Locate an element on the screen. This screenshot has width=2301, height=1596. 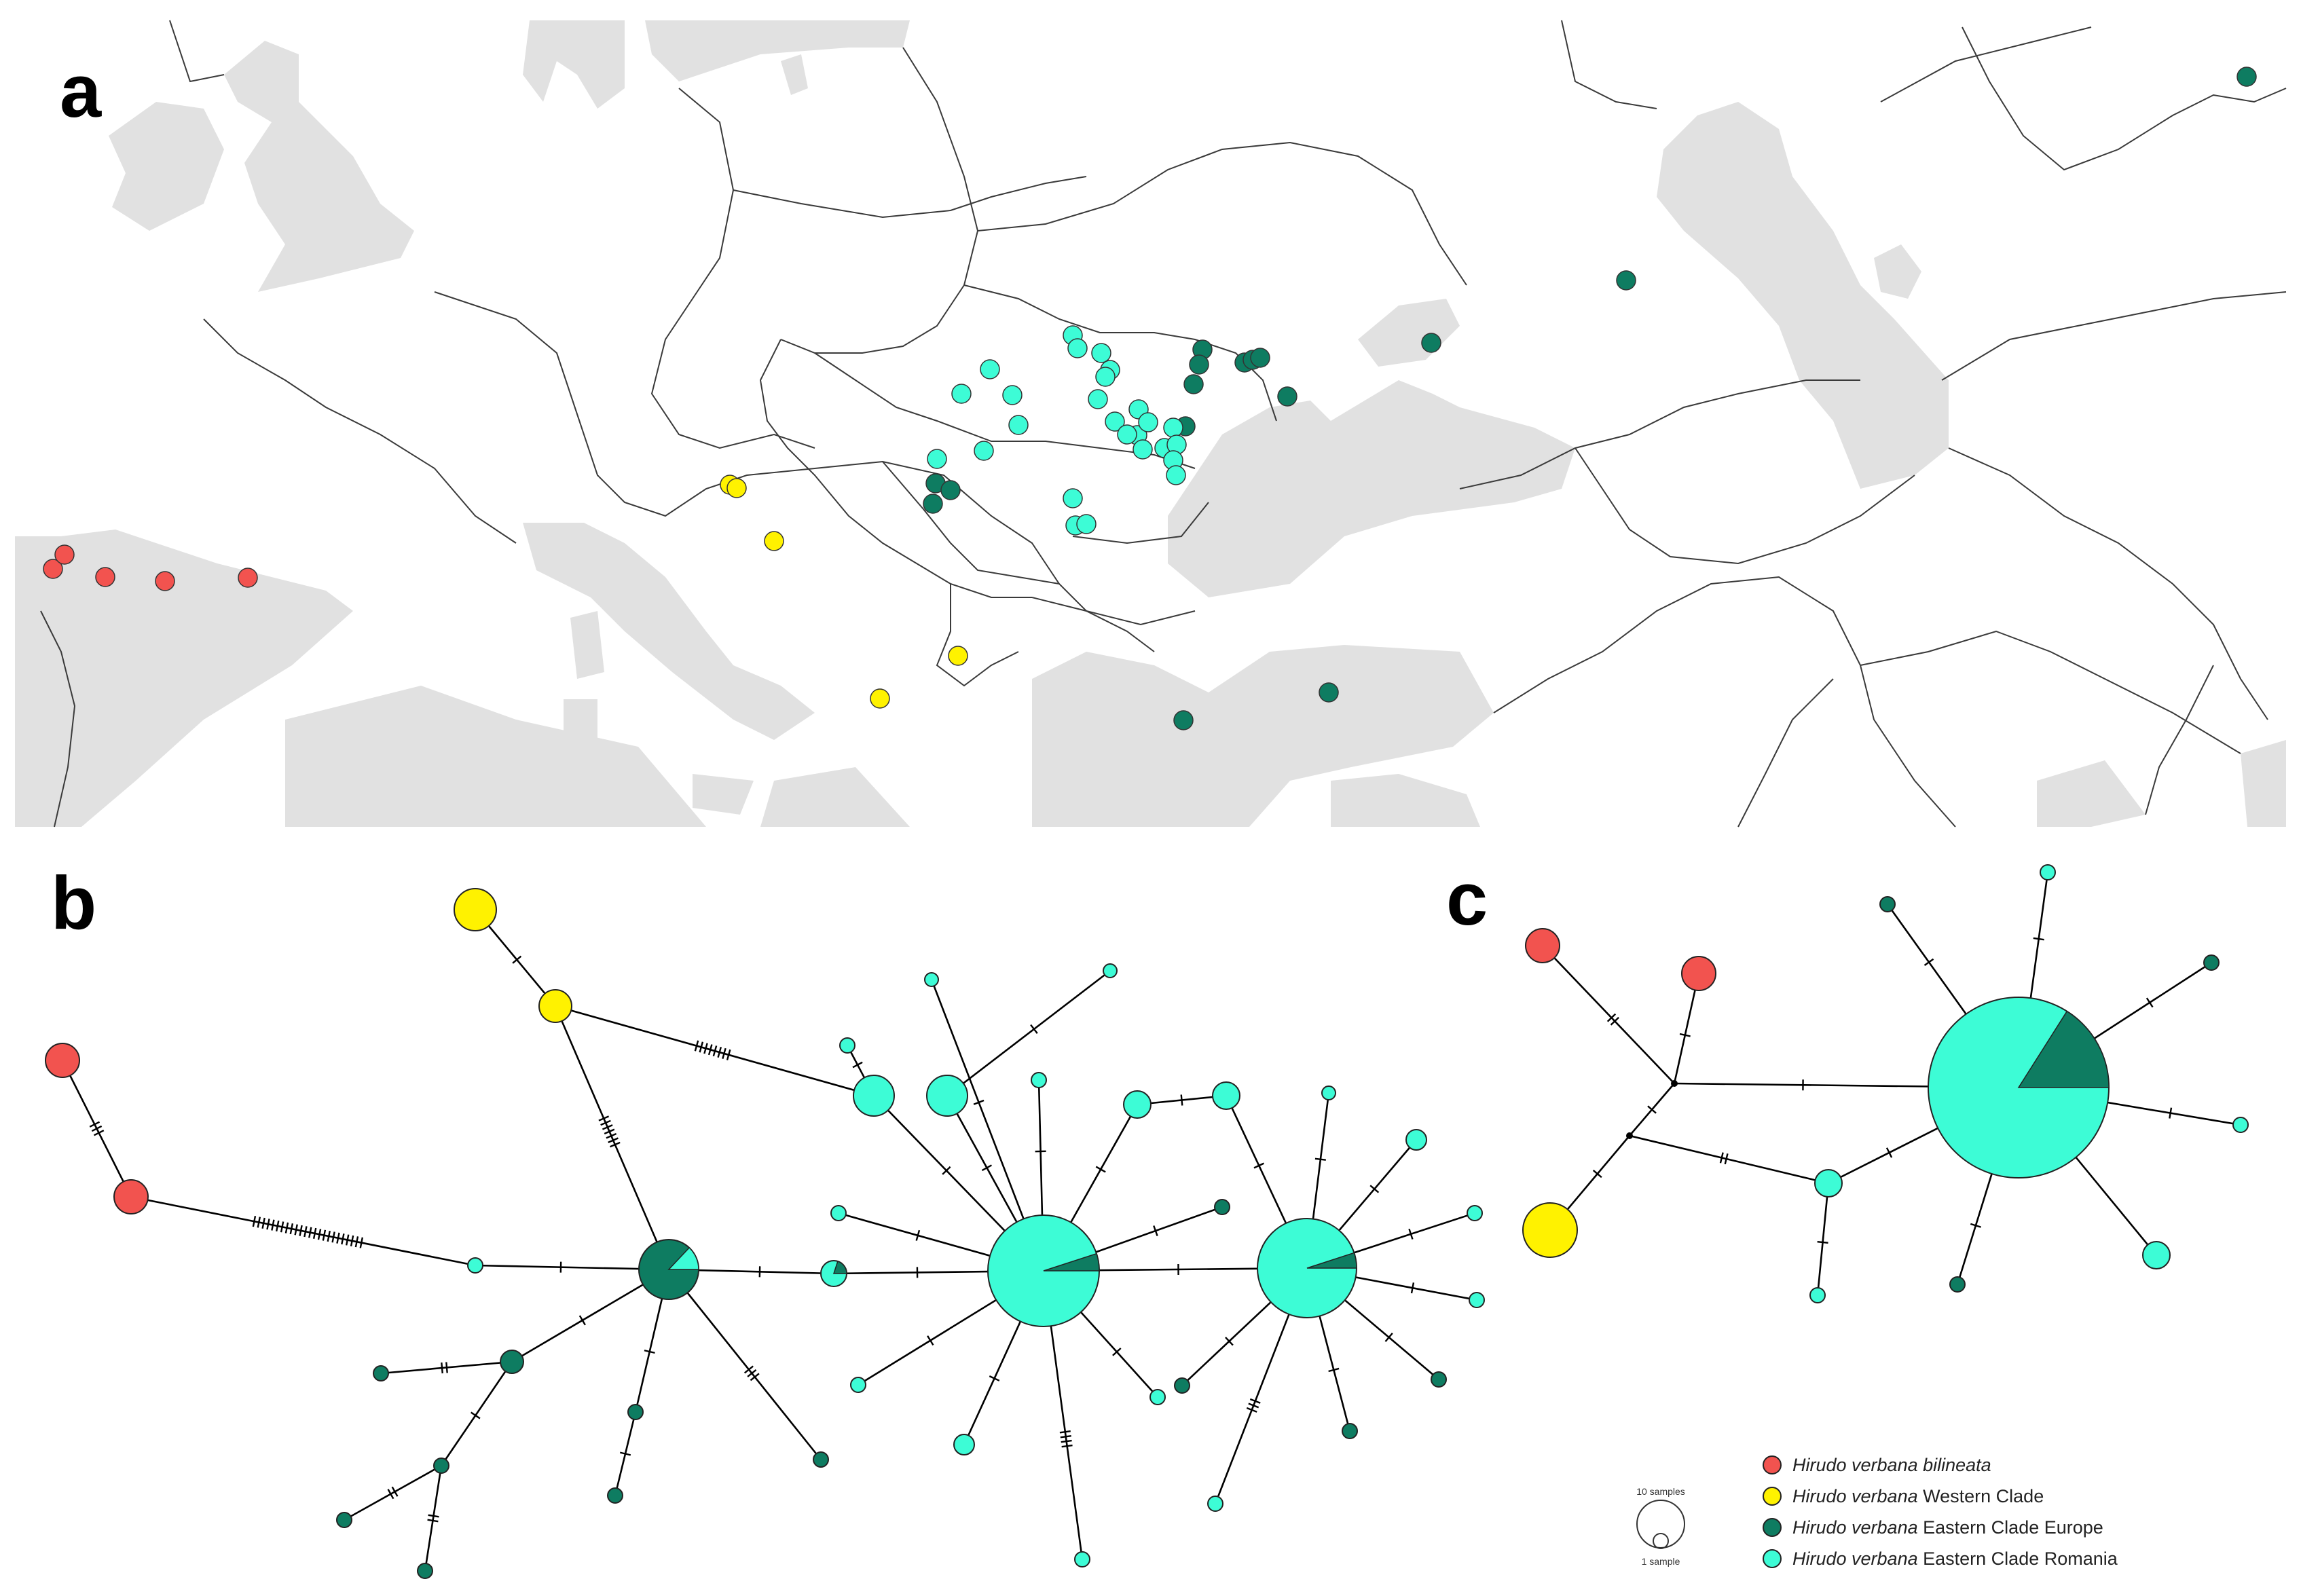
legend-swatch-western is located at coordinates (1773, 1496).